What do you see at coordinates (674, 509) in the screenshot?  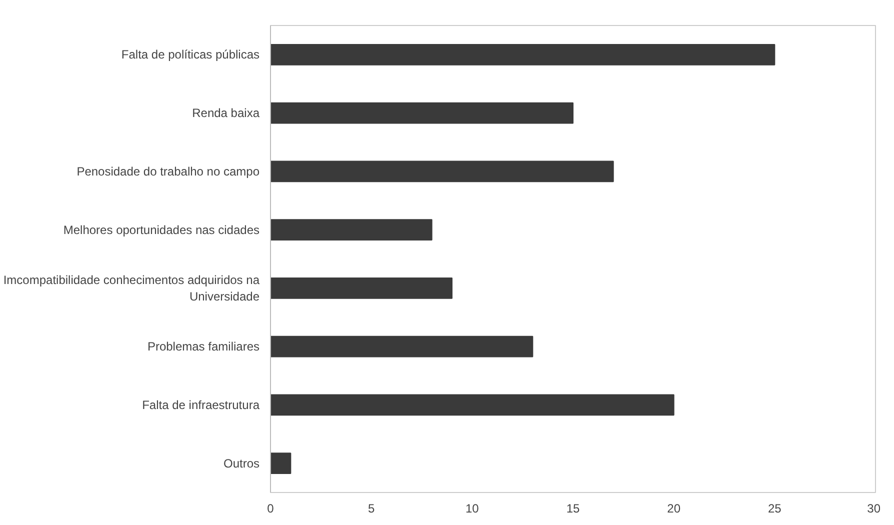 I see `x-tick-label: 20` at bounding box center [674, 509].